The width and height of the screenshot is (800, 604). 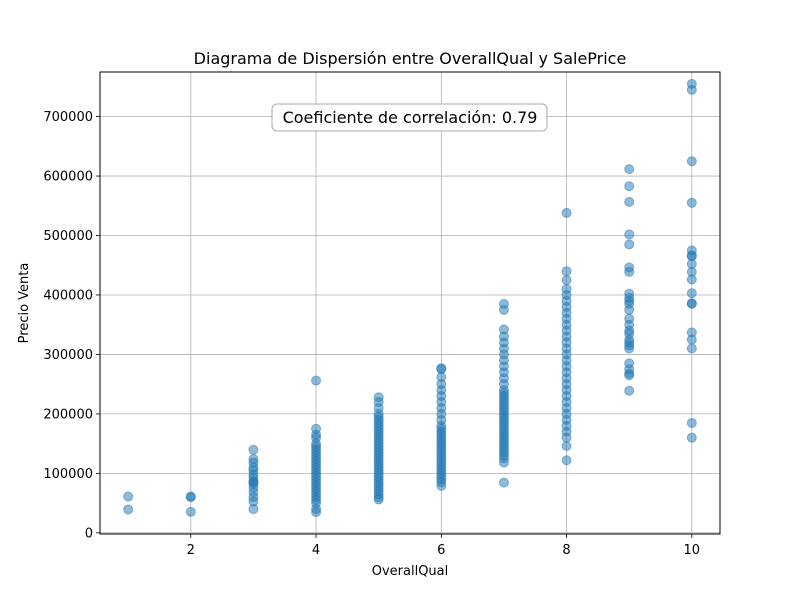 I want to click on y-axis-label: Precio Venta, so click(x=24, y=303).